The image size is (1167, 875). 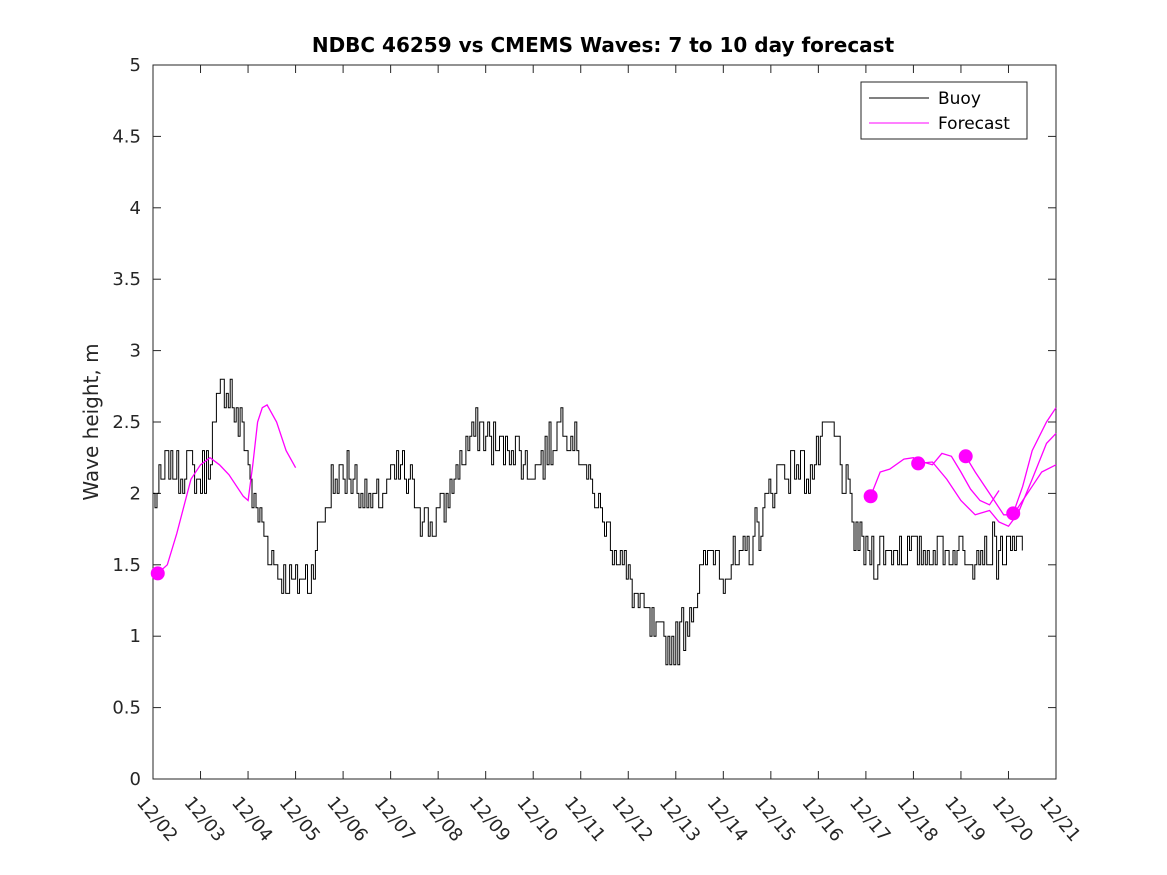 What do you see at coordinates (135, 351) in the screenshot?
I see `y-tick-label: 3` at bounding box center [135, 351].